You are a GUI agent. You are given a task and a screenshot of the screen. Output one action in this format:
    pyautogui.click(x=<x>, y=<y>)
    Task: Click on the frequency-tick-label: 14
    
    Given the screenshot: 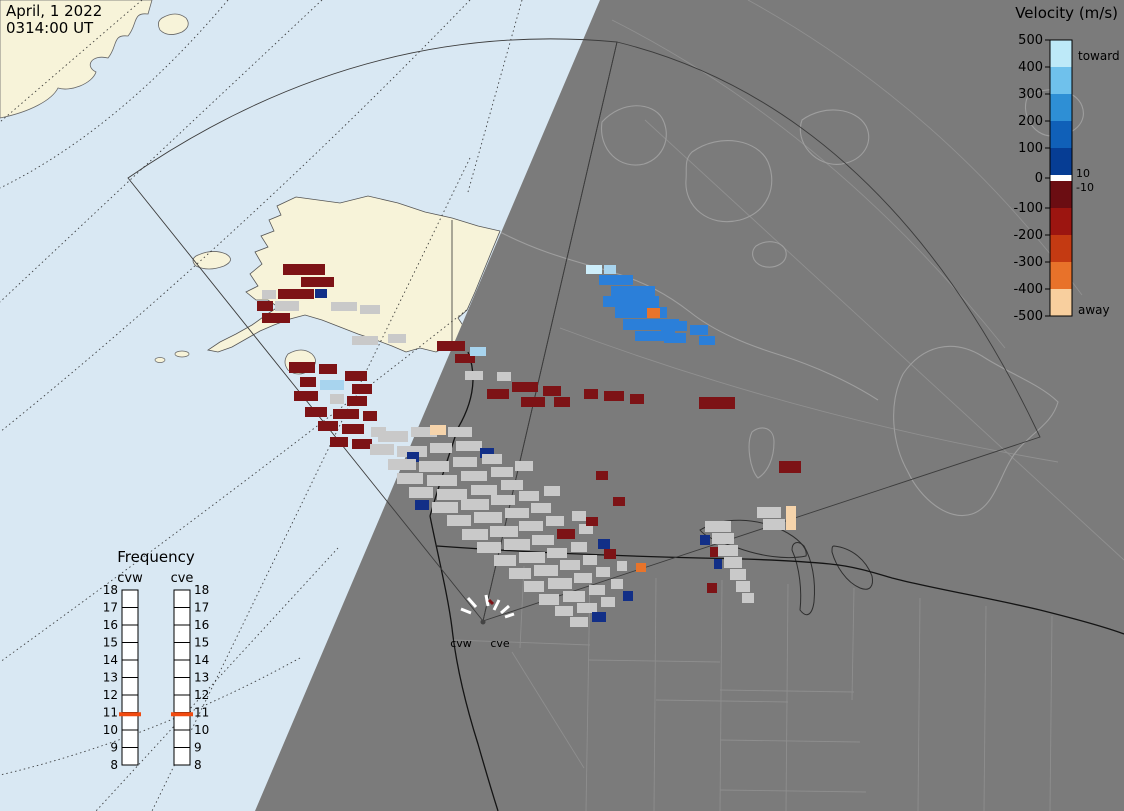 What is the action you would take?
    pyautogui.click(x=110, y=660)
    